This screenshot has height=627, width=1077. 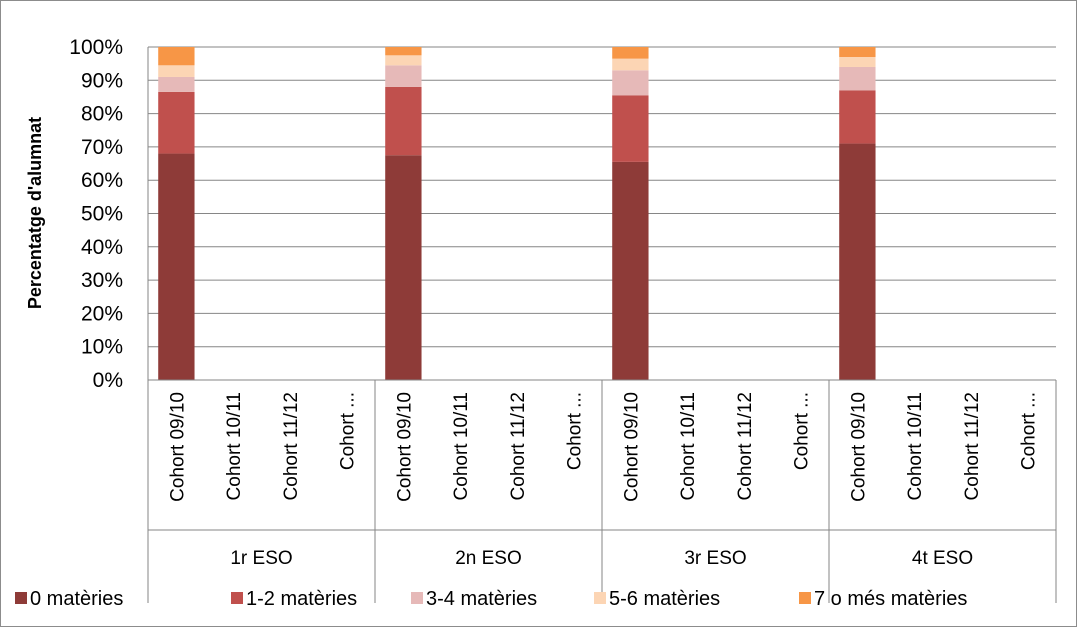 What do you see at coordinates (76, 599) in the screenshot?
I see `legend-label: 0 matèries` at bounding box center [76, 599].